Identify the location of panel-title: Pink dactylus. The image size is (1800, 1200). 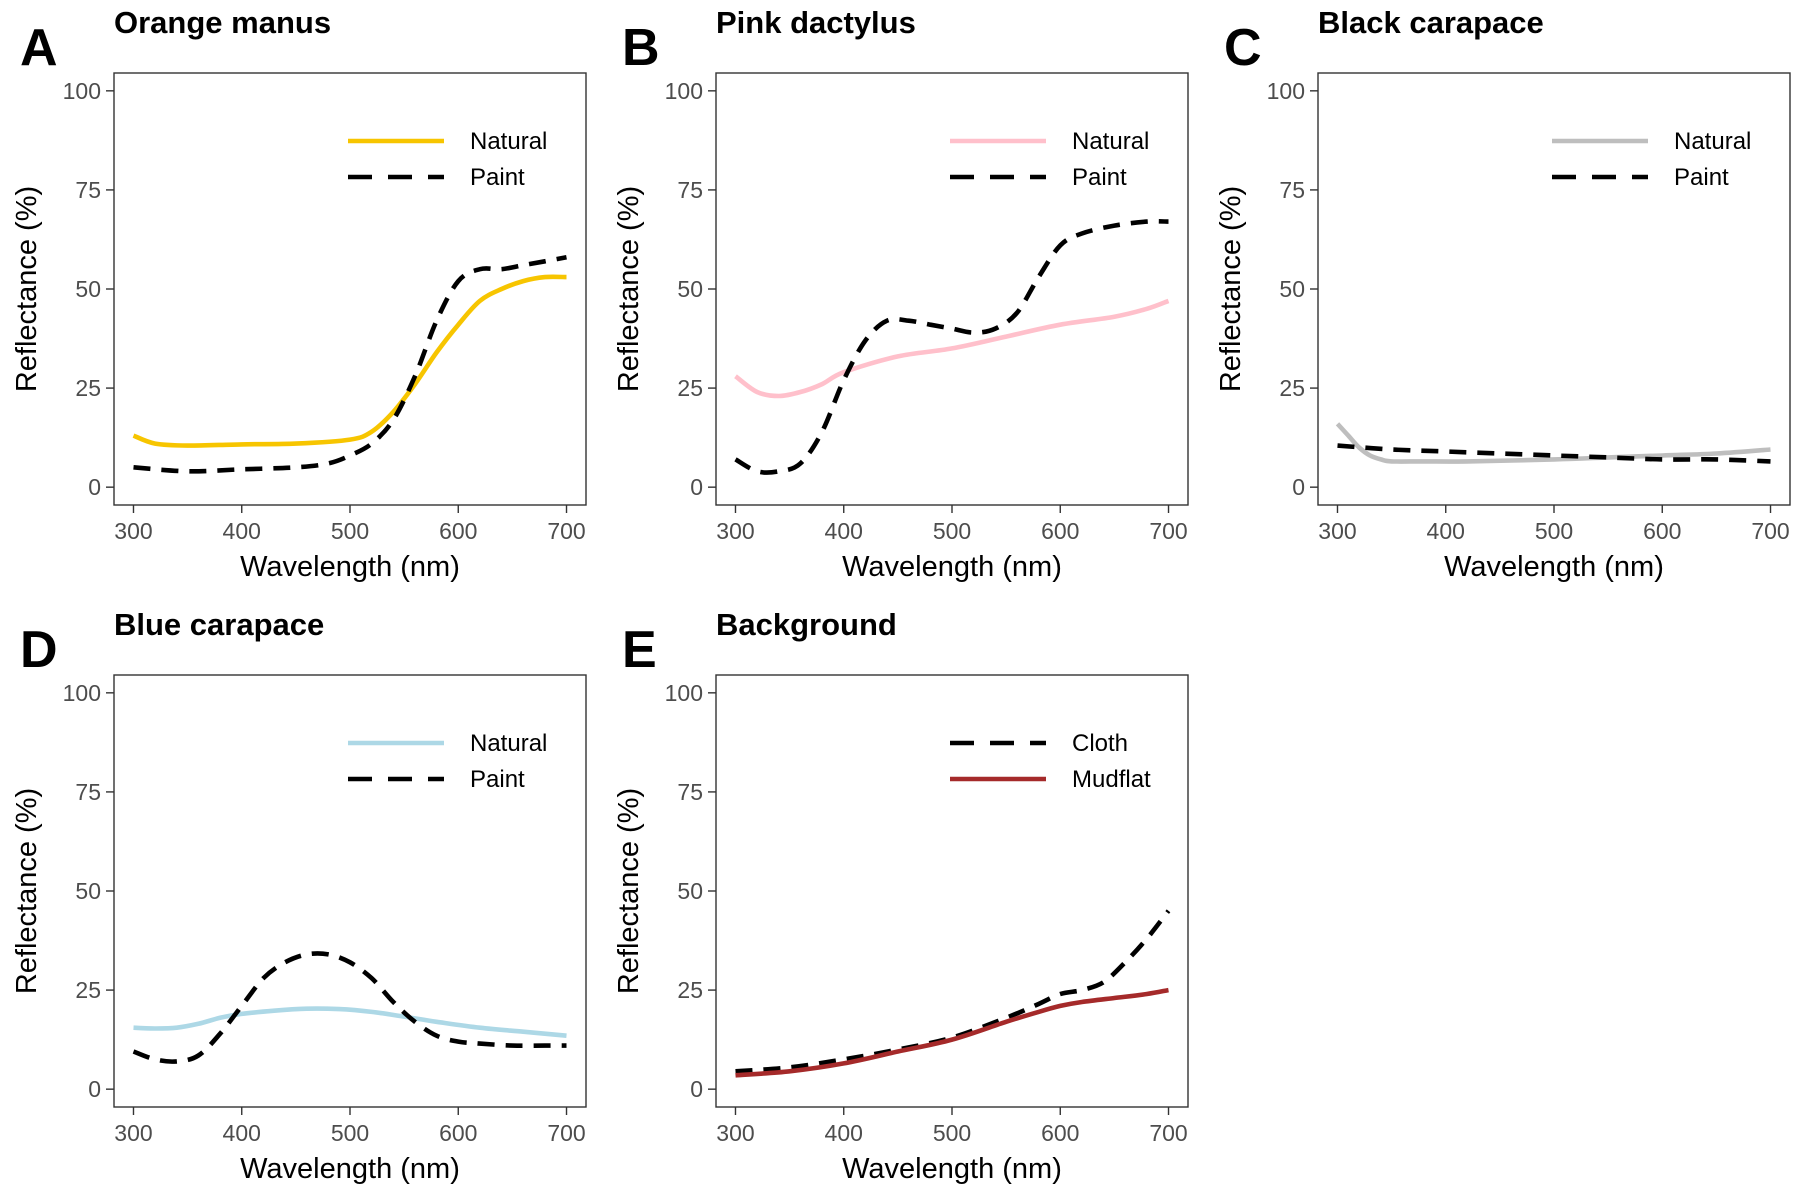
(816, 22).